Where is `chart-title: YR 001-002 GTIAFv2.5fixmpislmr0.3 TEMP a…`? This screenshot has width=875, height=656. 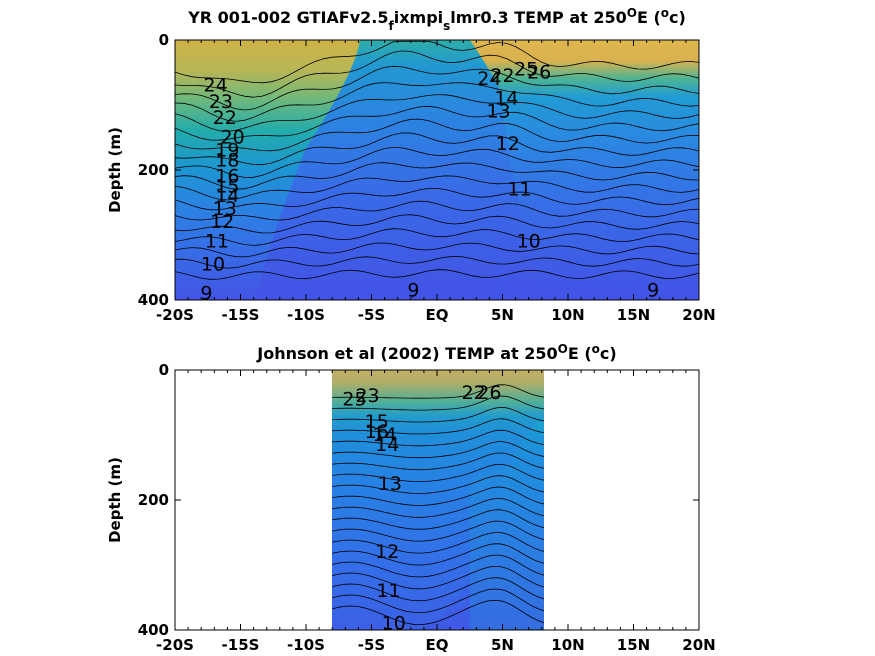
chart-title: YR 001-002 GTIAFv2.5fixmpislmr0.3 TEMP a… is located at coordinates (436, 19).